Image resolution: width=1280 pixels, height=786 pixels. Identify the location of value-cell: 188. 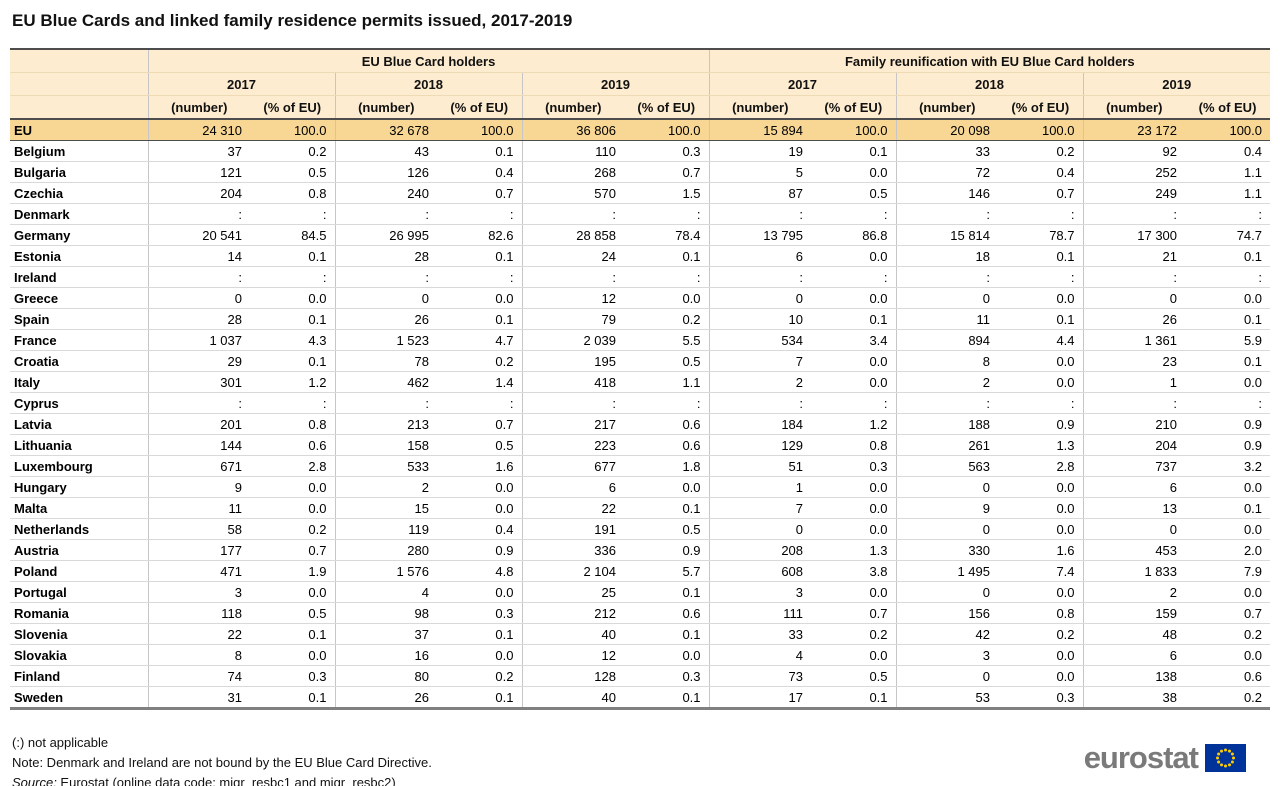
(947, 424).